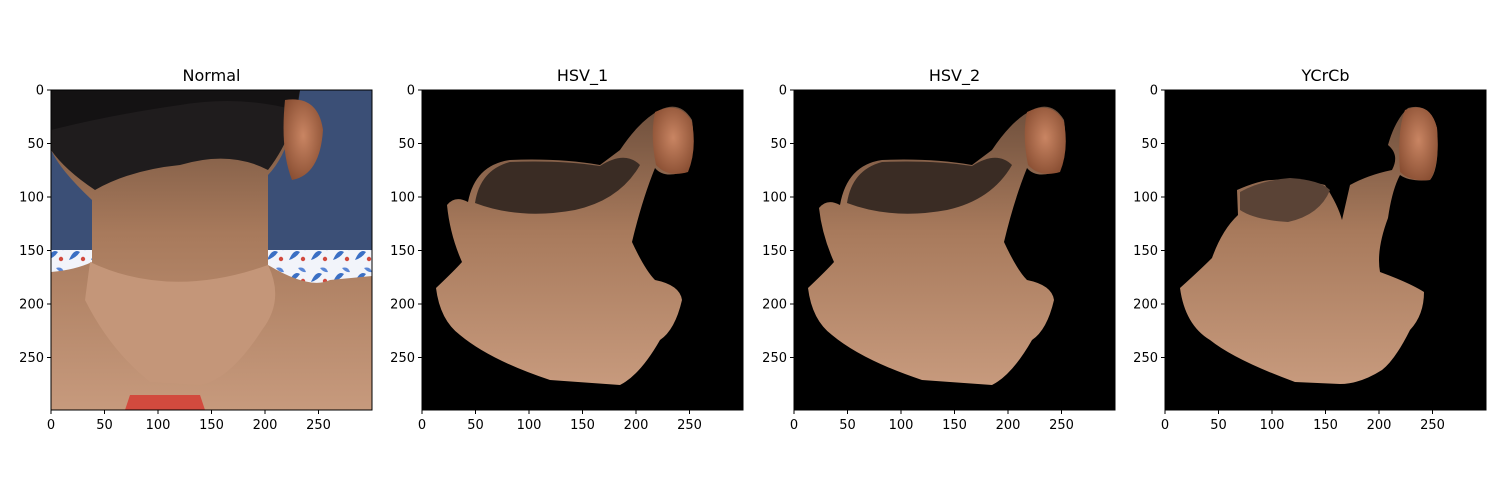  What do you see at coordinates (211, 250) in the screenshot?
I see `photo-normal` at bounding box center [211, 250].